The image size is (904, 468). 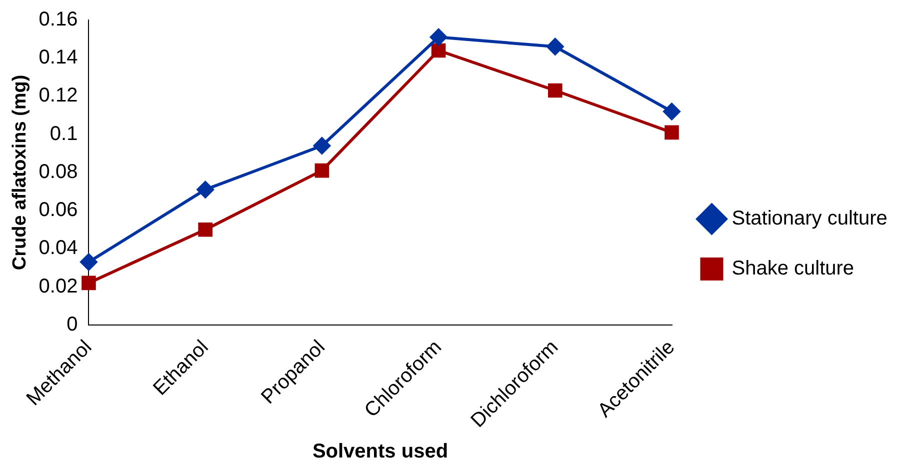 I want to click on y-tick-label: 0, so click(x=72, y=324).